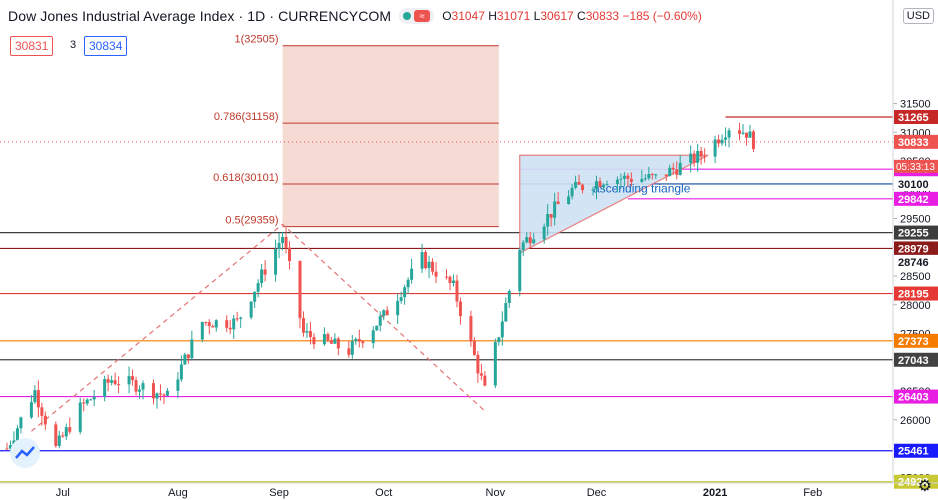  Describe the element at coordinates (496, 493) in the screenshot. I see `x-tick-label: Nov` at that location.